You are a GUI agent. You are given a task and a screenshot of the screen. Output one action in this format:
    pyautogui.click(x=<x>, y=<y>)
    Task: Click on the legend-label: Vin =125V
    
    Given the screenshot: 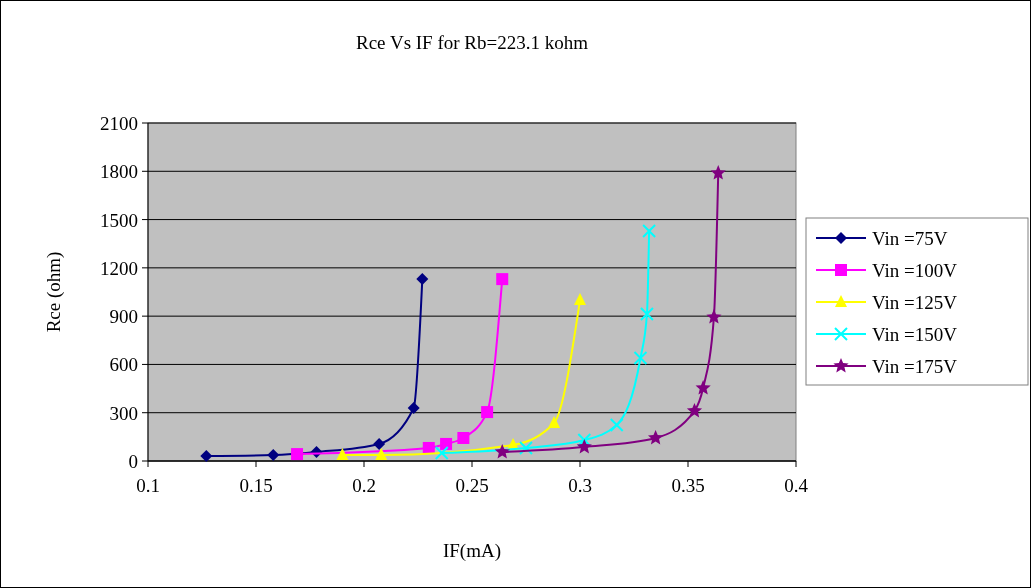 What is the action you would take?
    pyautogui.click(x=915, y=302)
    